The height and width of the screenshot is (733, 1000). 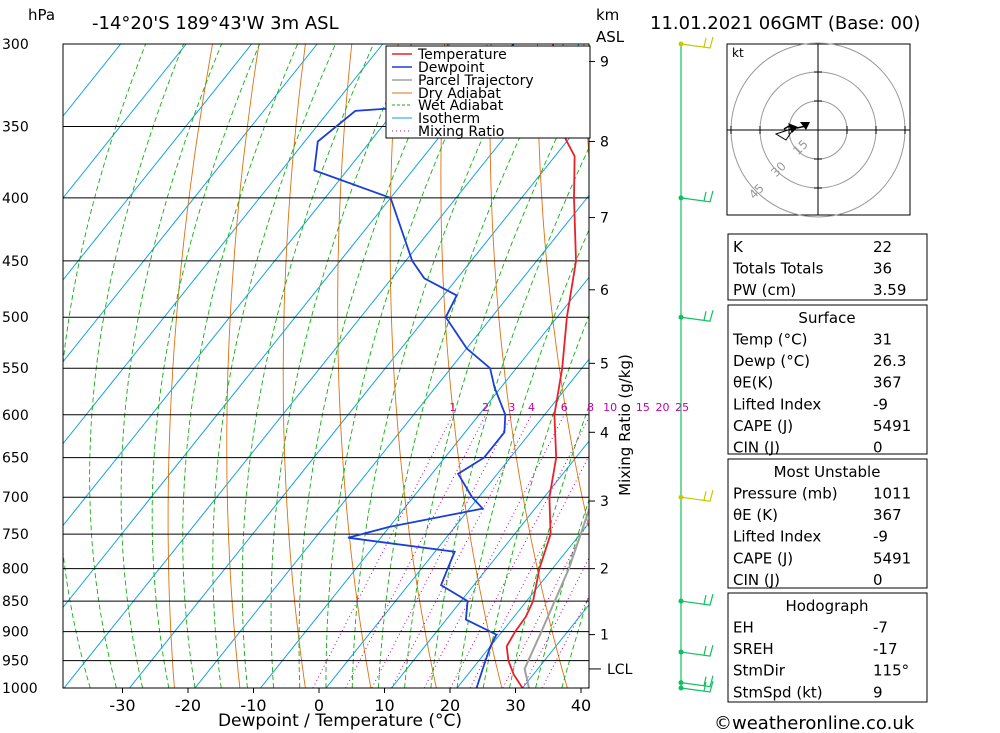 I want to click on x-tick-label: 30, so click(x=515, y=705).